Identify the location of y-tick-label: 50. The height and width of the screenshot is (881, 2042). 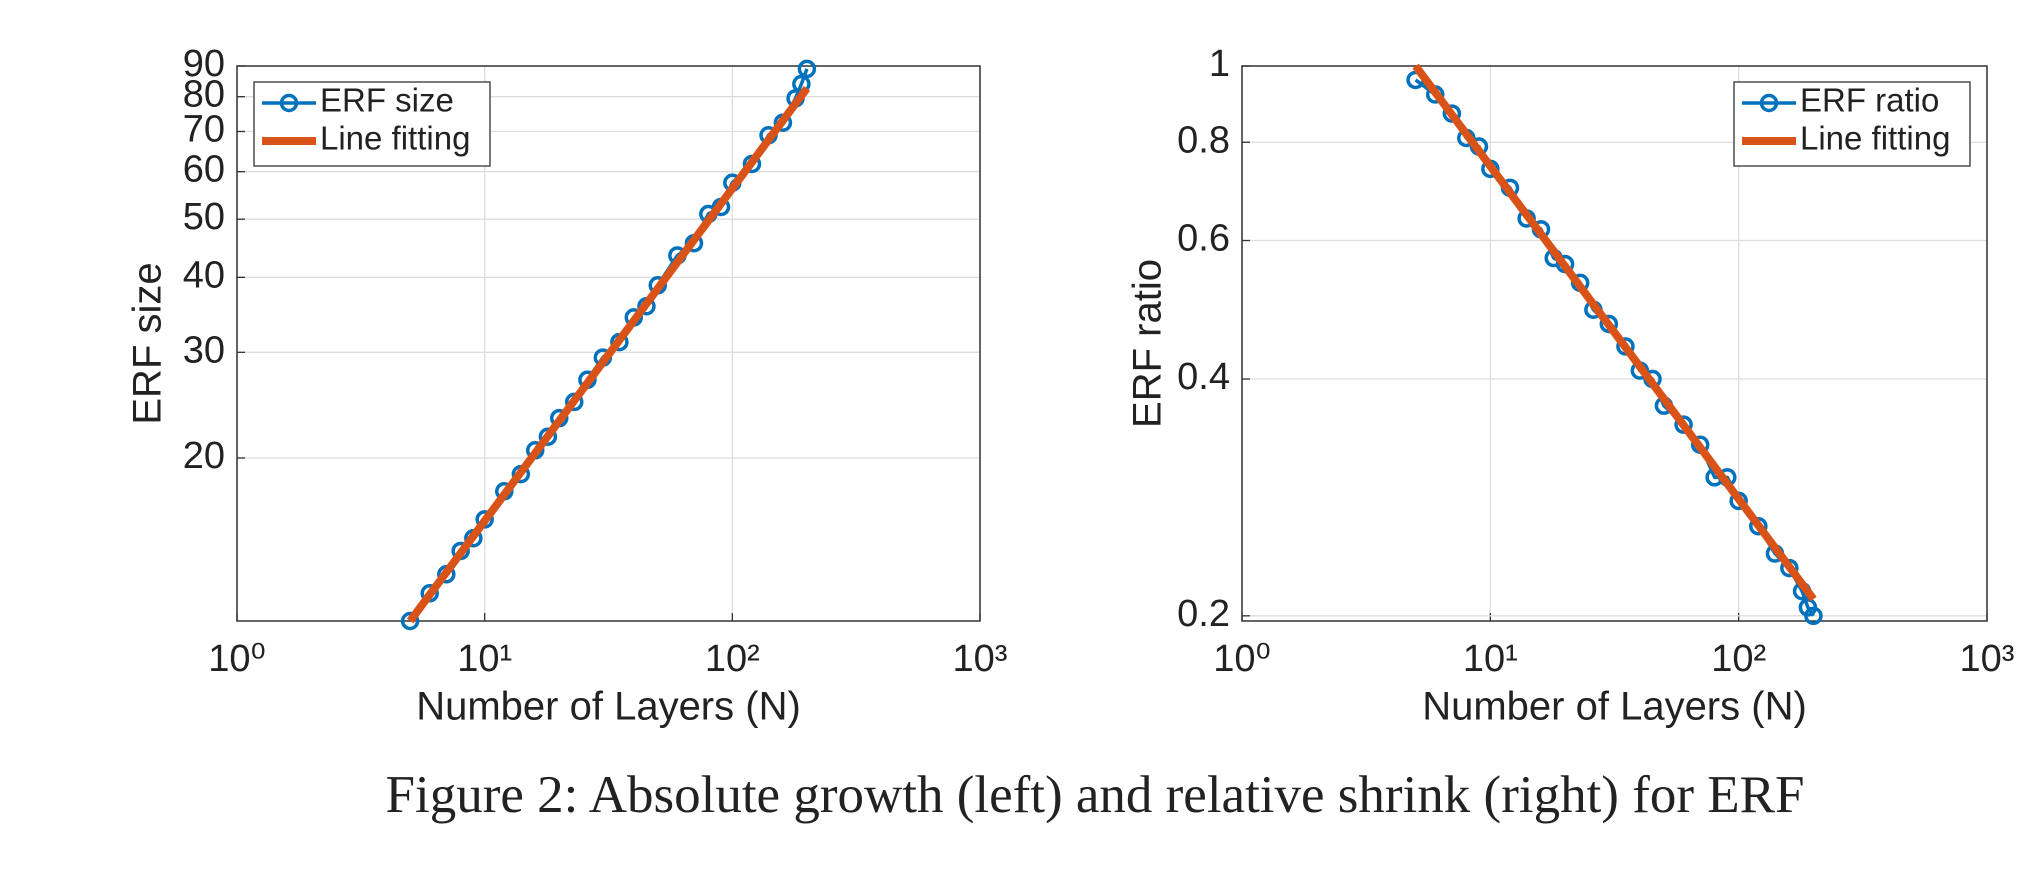
(204, 217).